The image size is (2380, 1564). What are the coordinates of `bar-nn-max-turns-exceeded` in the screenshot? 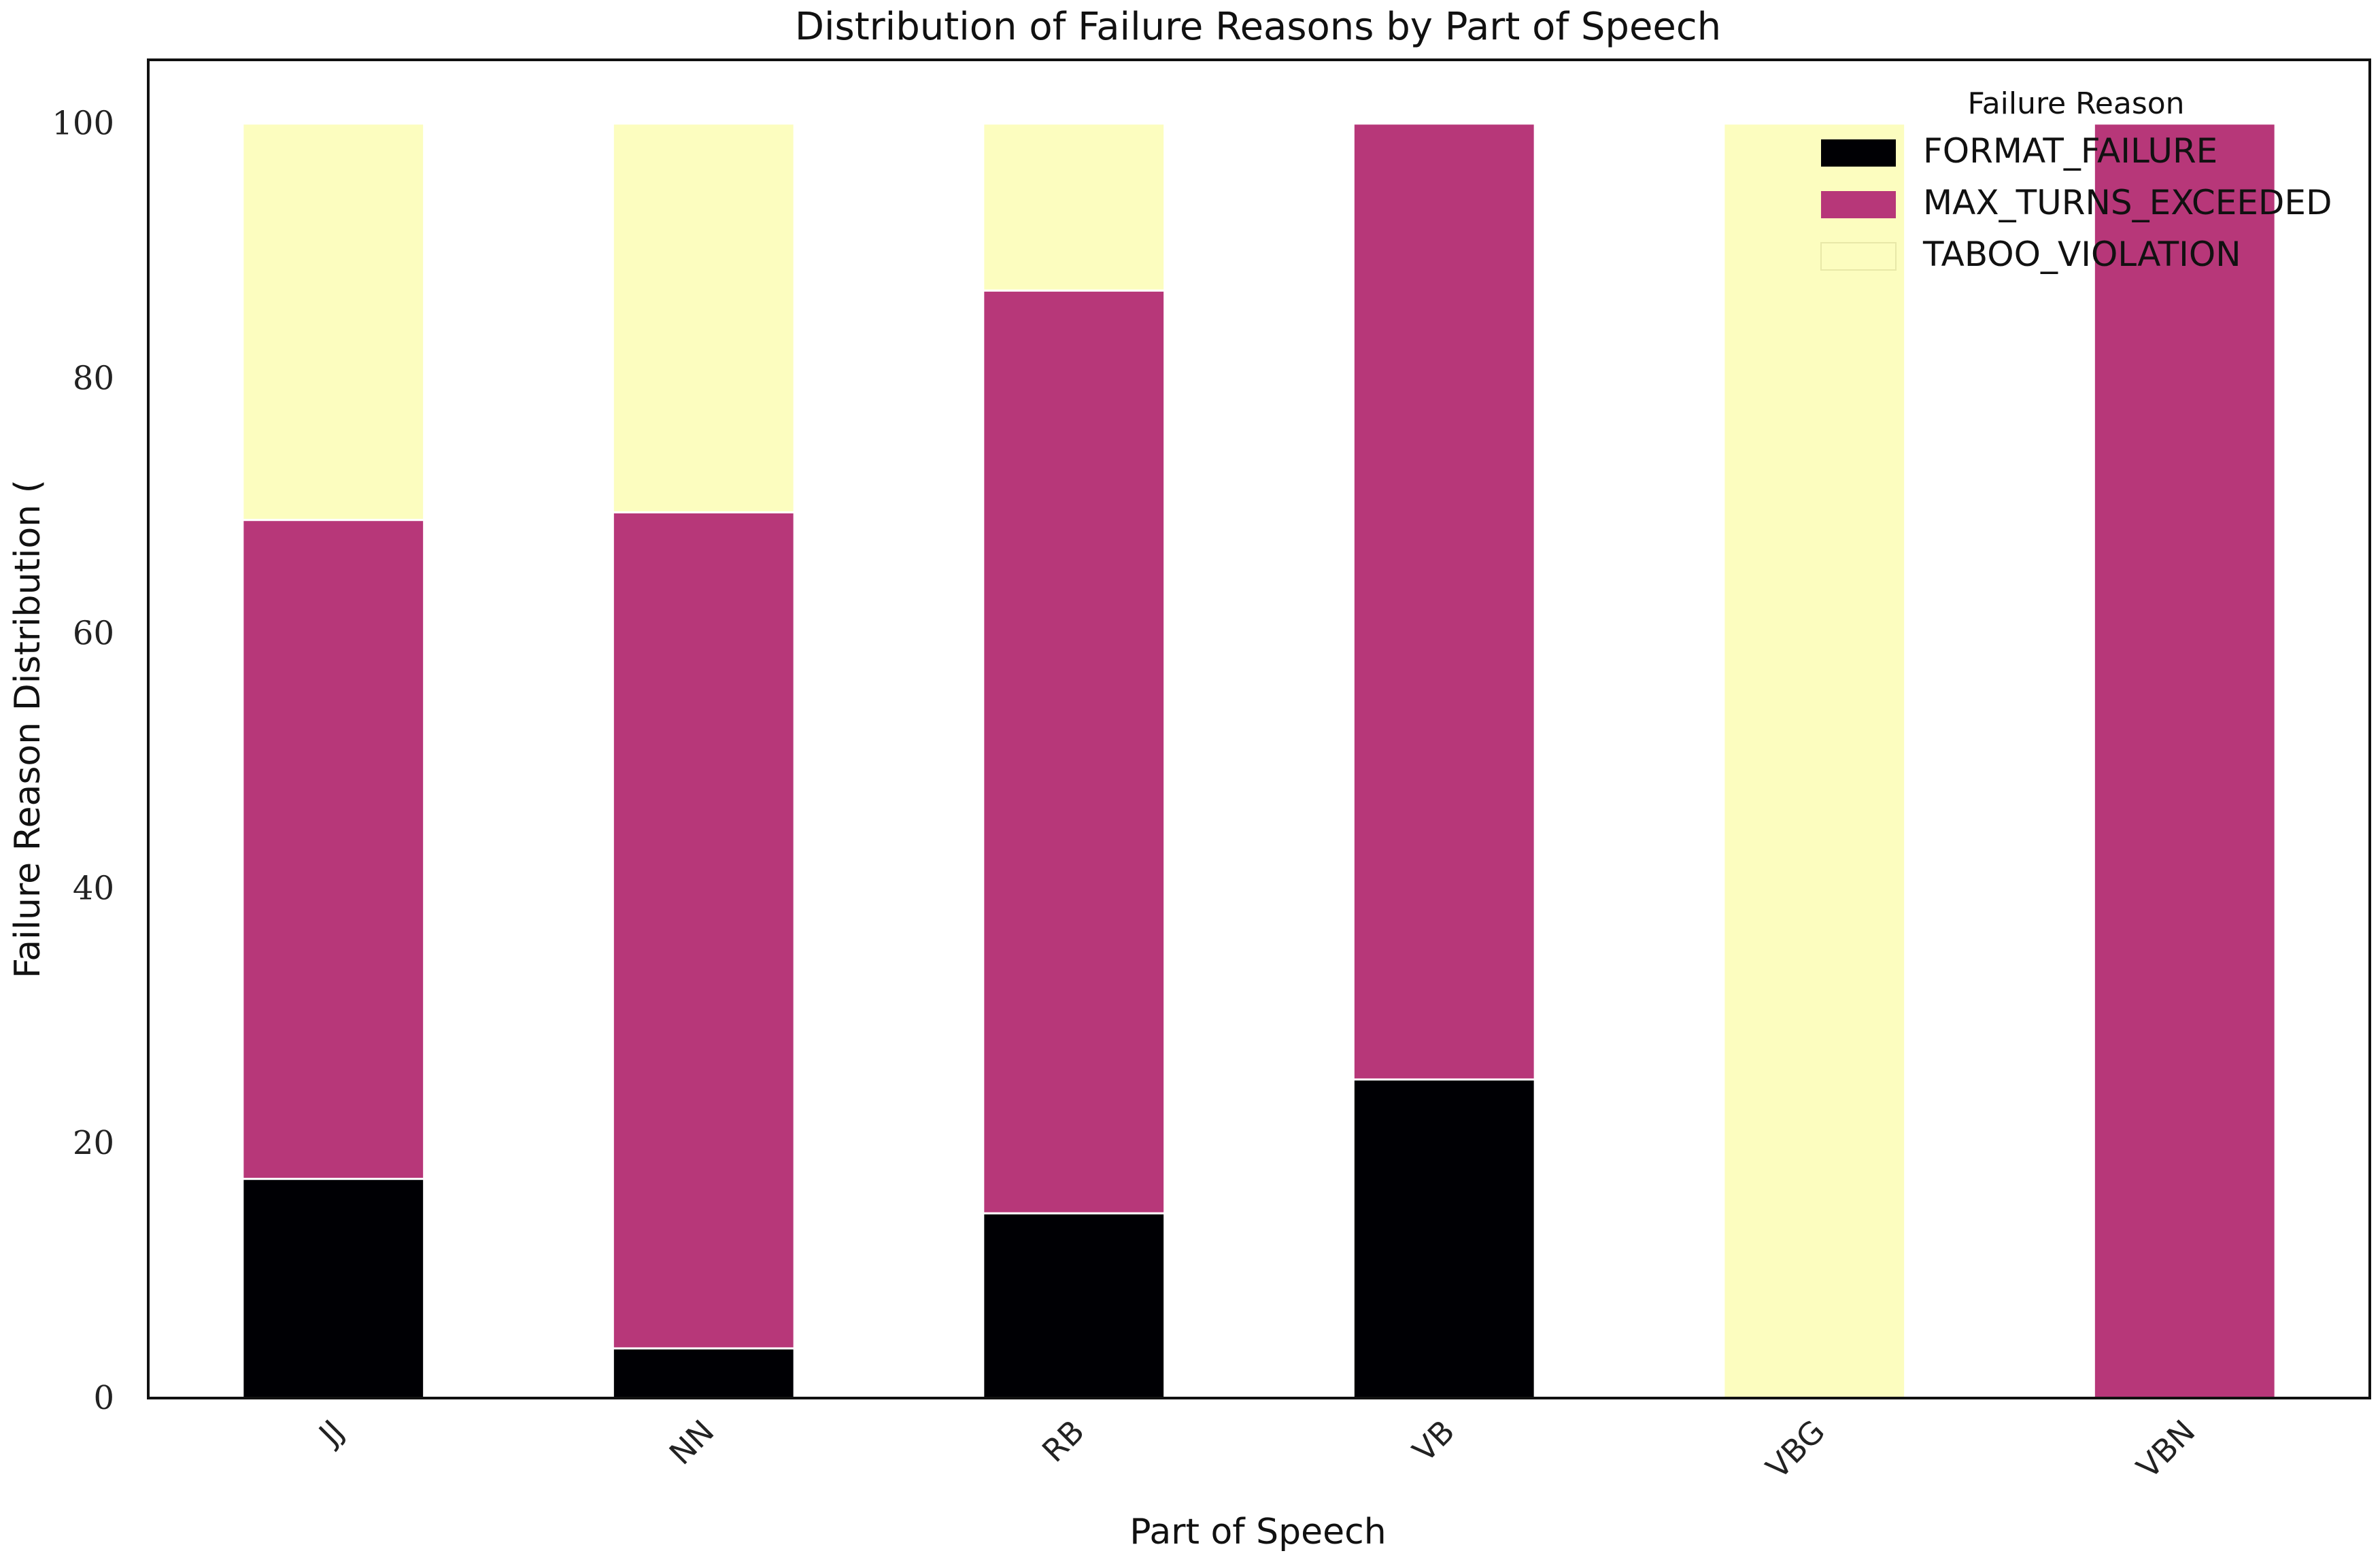 It's located at (704, 931).